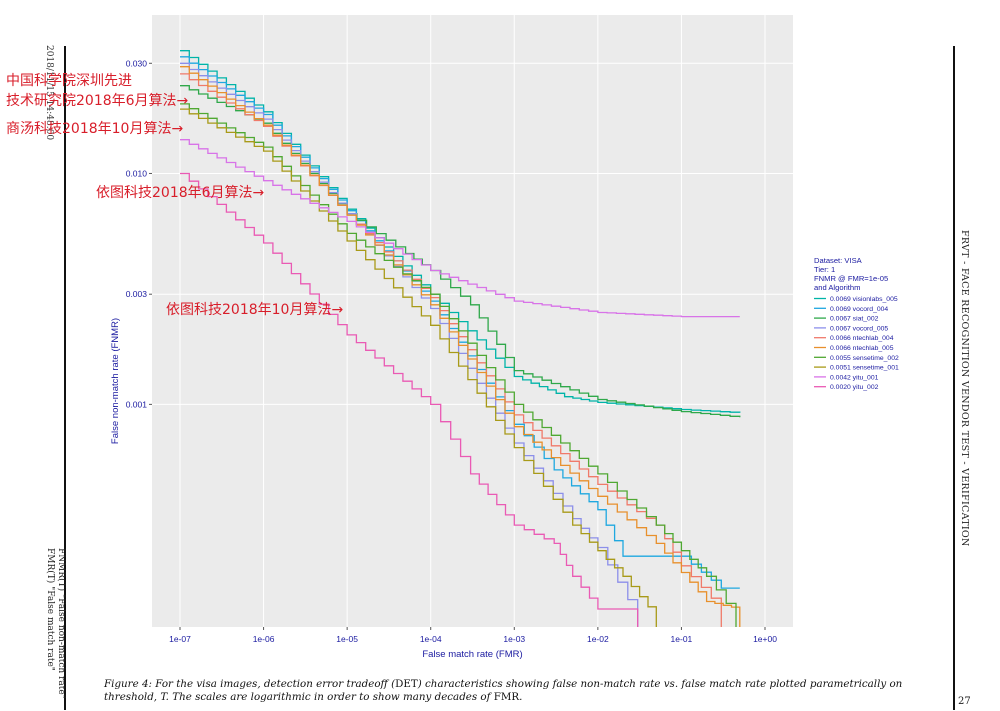  Describe the element at coordinates (50, 609) in the screenshot. I see `margin-fmr-definition: FMR(T) "False match rate"` at that location.